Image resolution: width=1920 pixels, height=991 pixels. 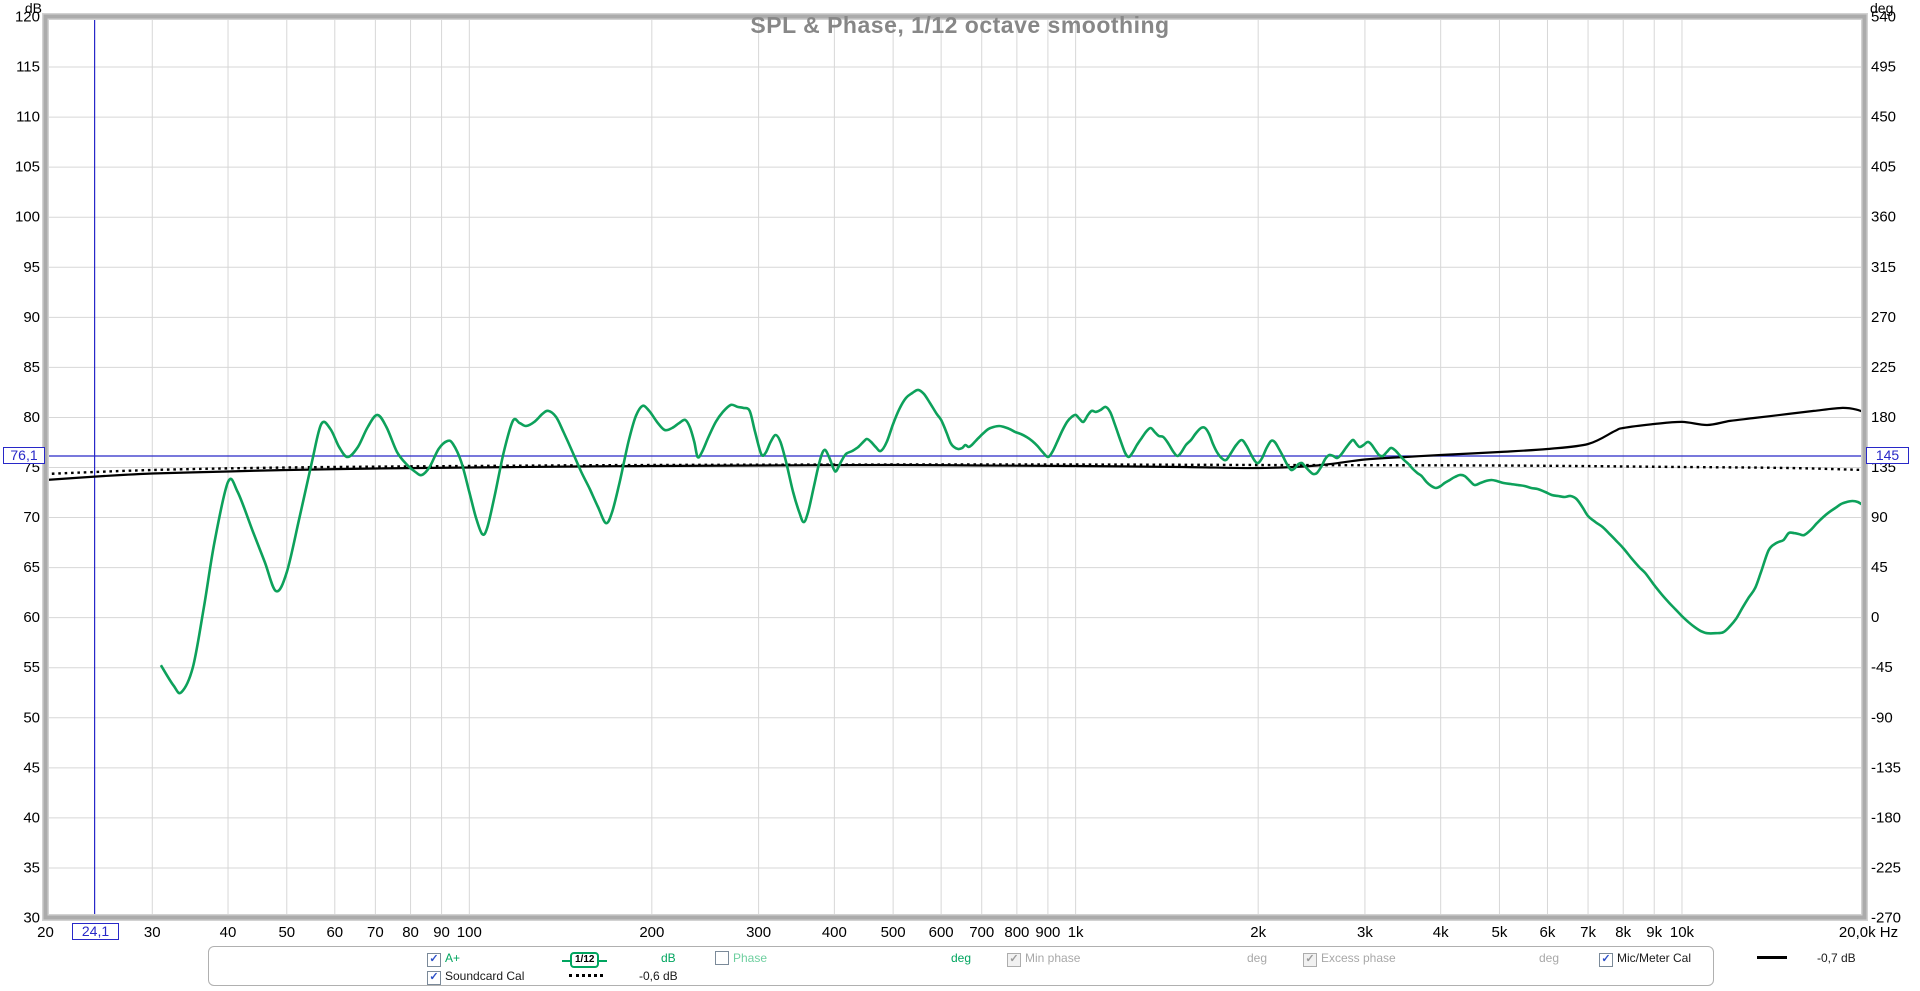 I want to click on svg-text: 4k, so click(x=1441, y=932).